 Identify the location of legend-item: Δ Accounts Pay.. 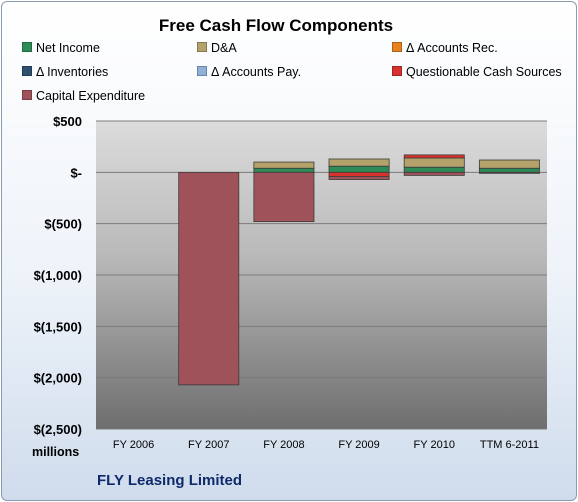
(249, 72).